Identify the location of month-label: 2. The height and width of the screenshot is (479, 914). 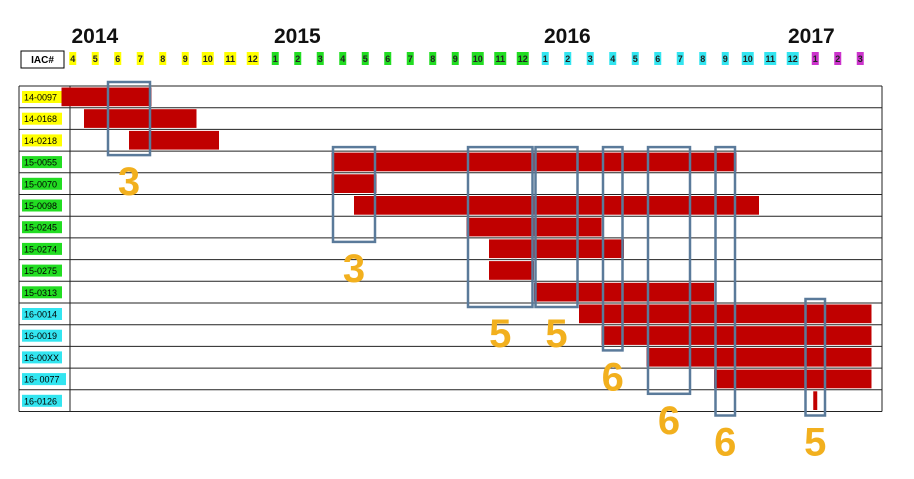
(567, 59).